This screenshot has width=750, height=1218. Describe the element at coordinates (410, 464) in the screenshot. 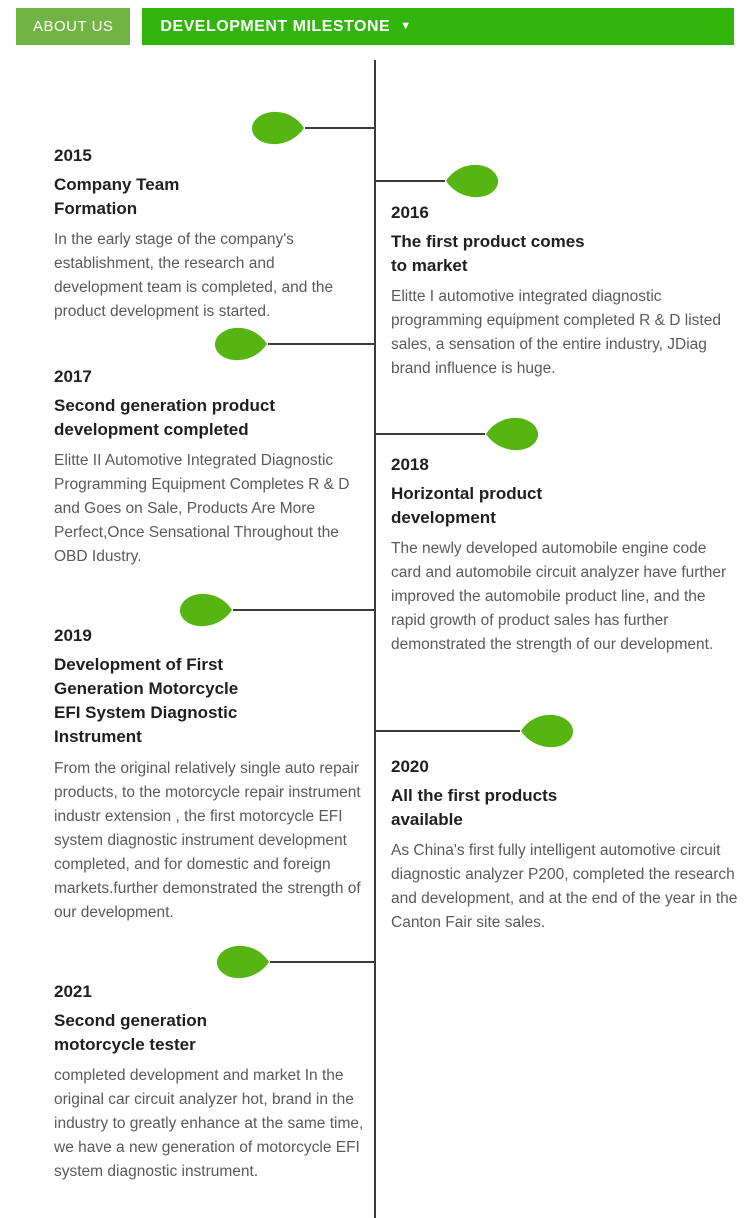

I see `milestone-year: 2018` at that location.